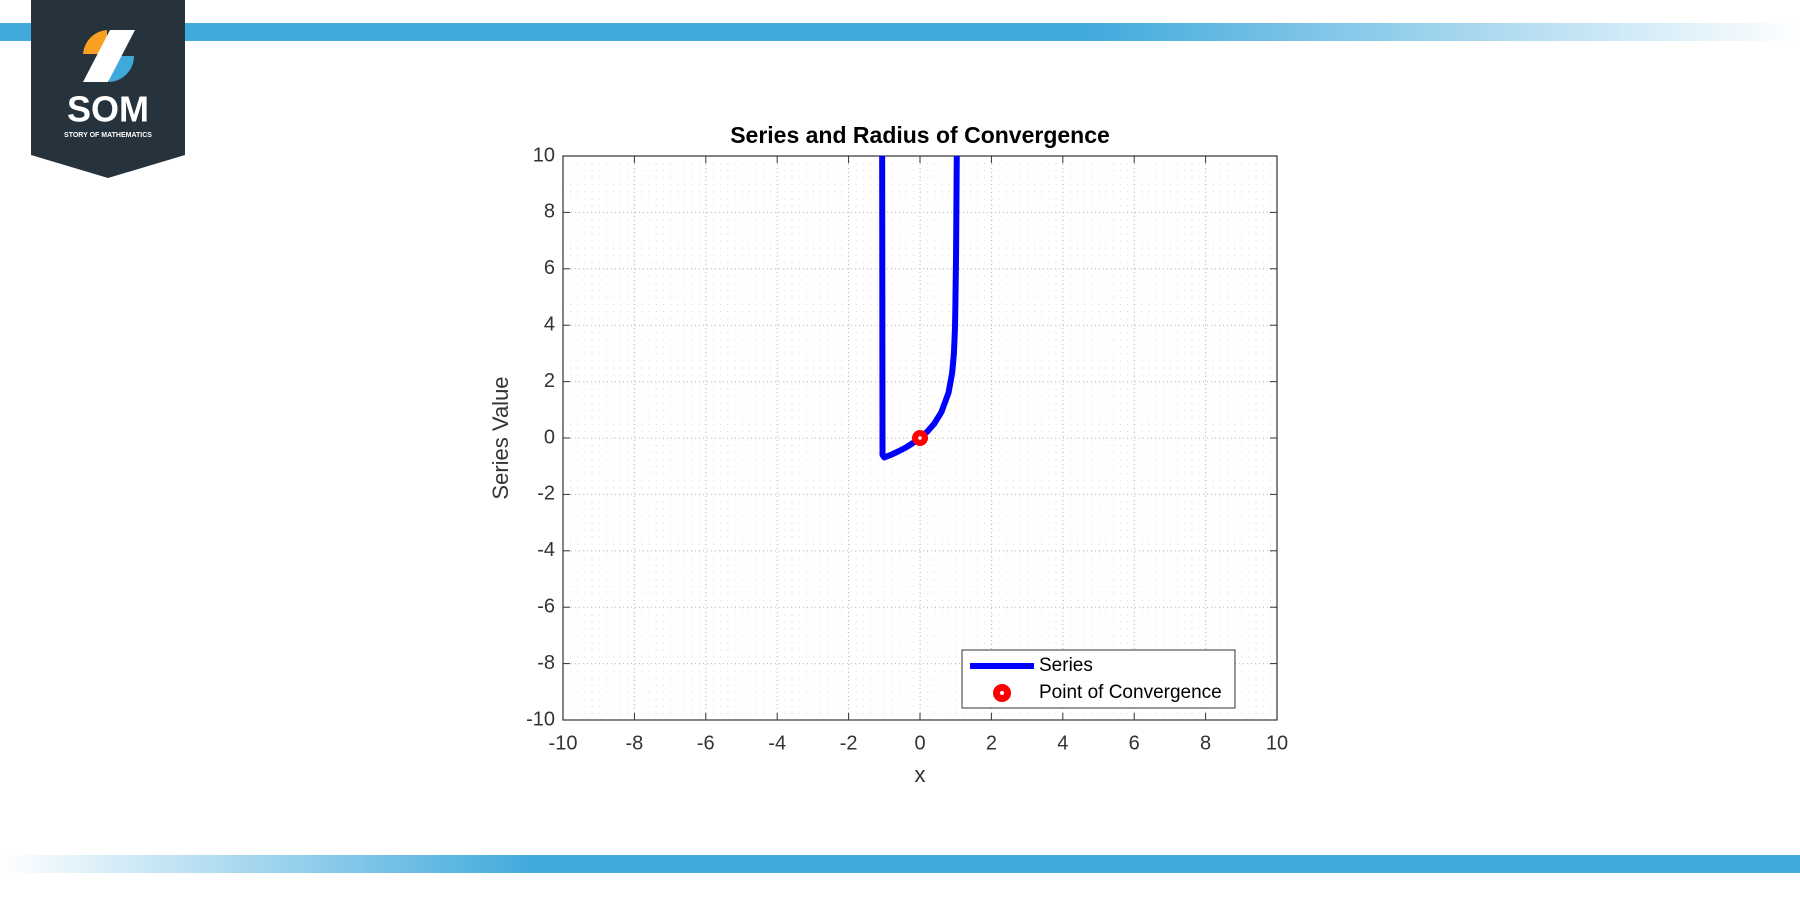 The image size is (1800, 905). What do you see at coordinates (1134, 743) in the screenshot?
I see `x-tick-label: 6` at bounding box center [1134, 743].